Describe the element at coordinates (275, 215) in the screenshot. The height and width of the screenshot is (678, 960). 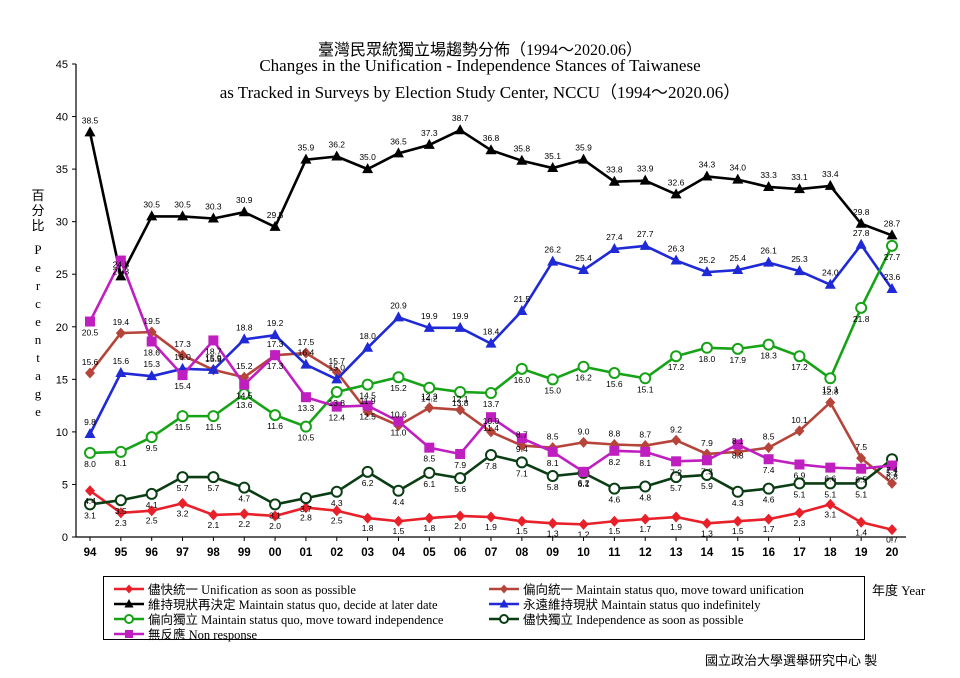
I see `data-label: 29.5` at that location.